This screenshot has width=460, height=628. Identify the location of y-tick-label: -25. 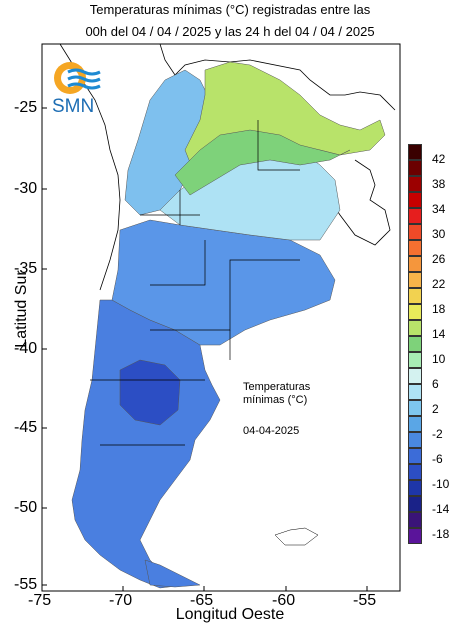
(26, 107).